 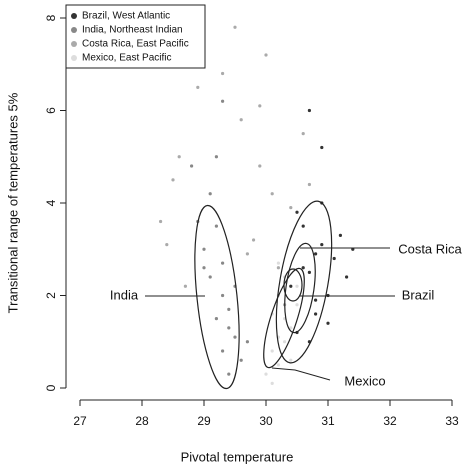 What do you see at coordinates (390, 421) in the screenshot?
I see `x-tick-label: 32` at bounding box center [390, 421].